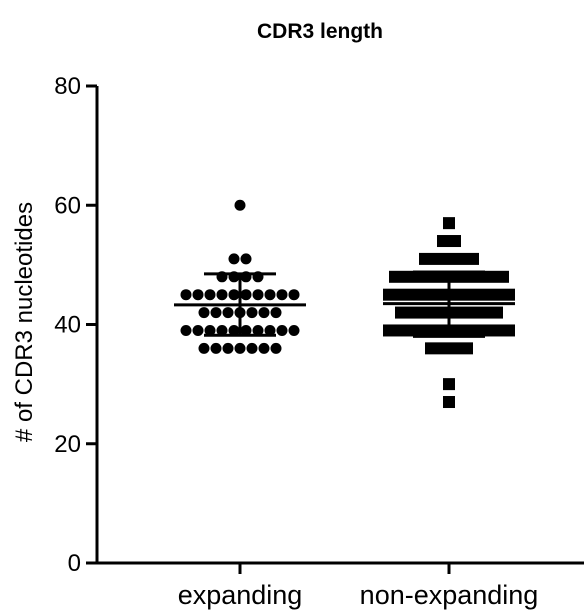  What do you see at coordinates (67, 205) in the screenshot?
I see `y-tick-label: 60` at bounding box center [67, 205].